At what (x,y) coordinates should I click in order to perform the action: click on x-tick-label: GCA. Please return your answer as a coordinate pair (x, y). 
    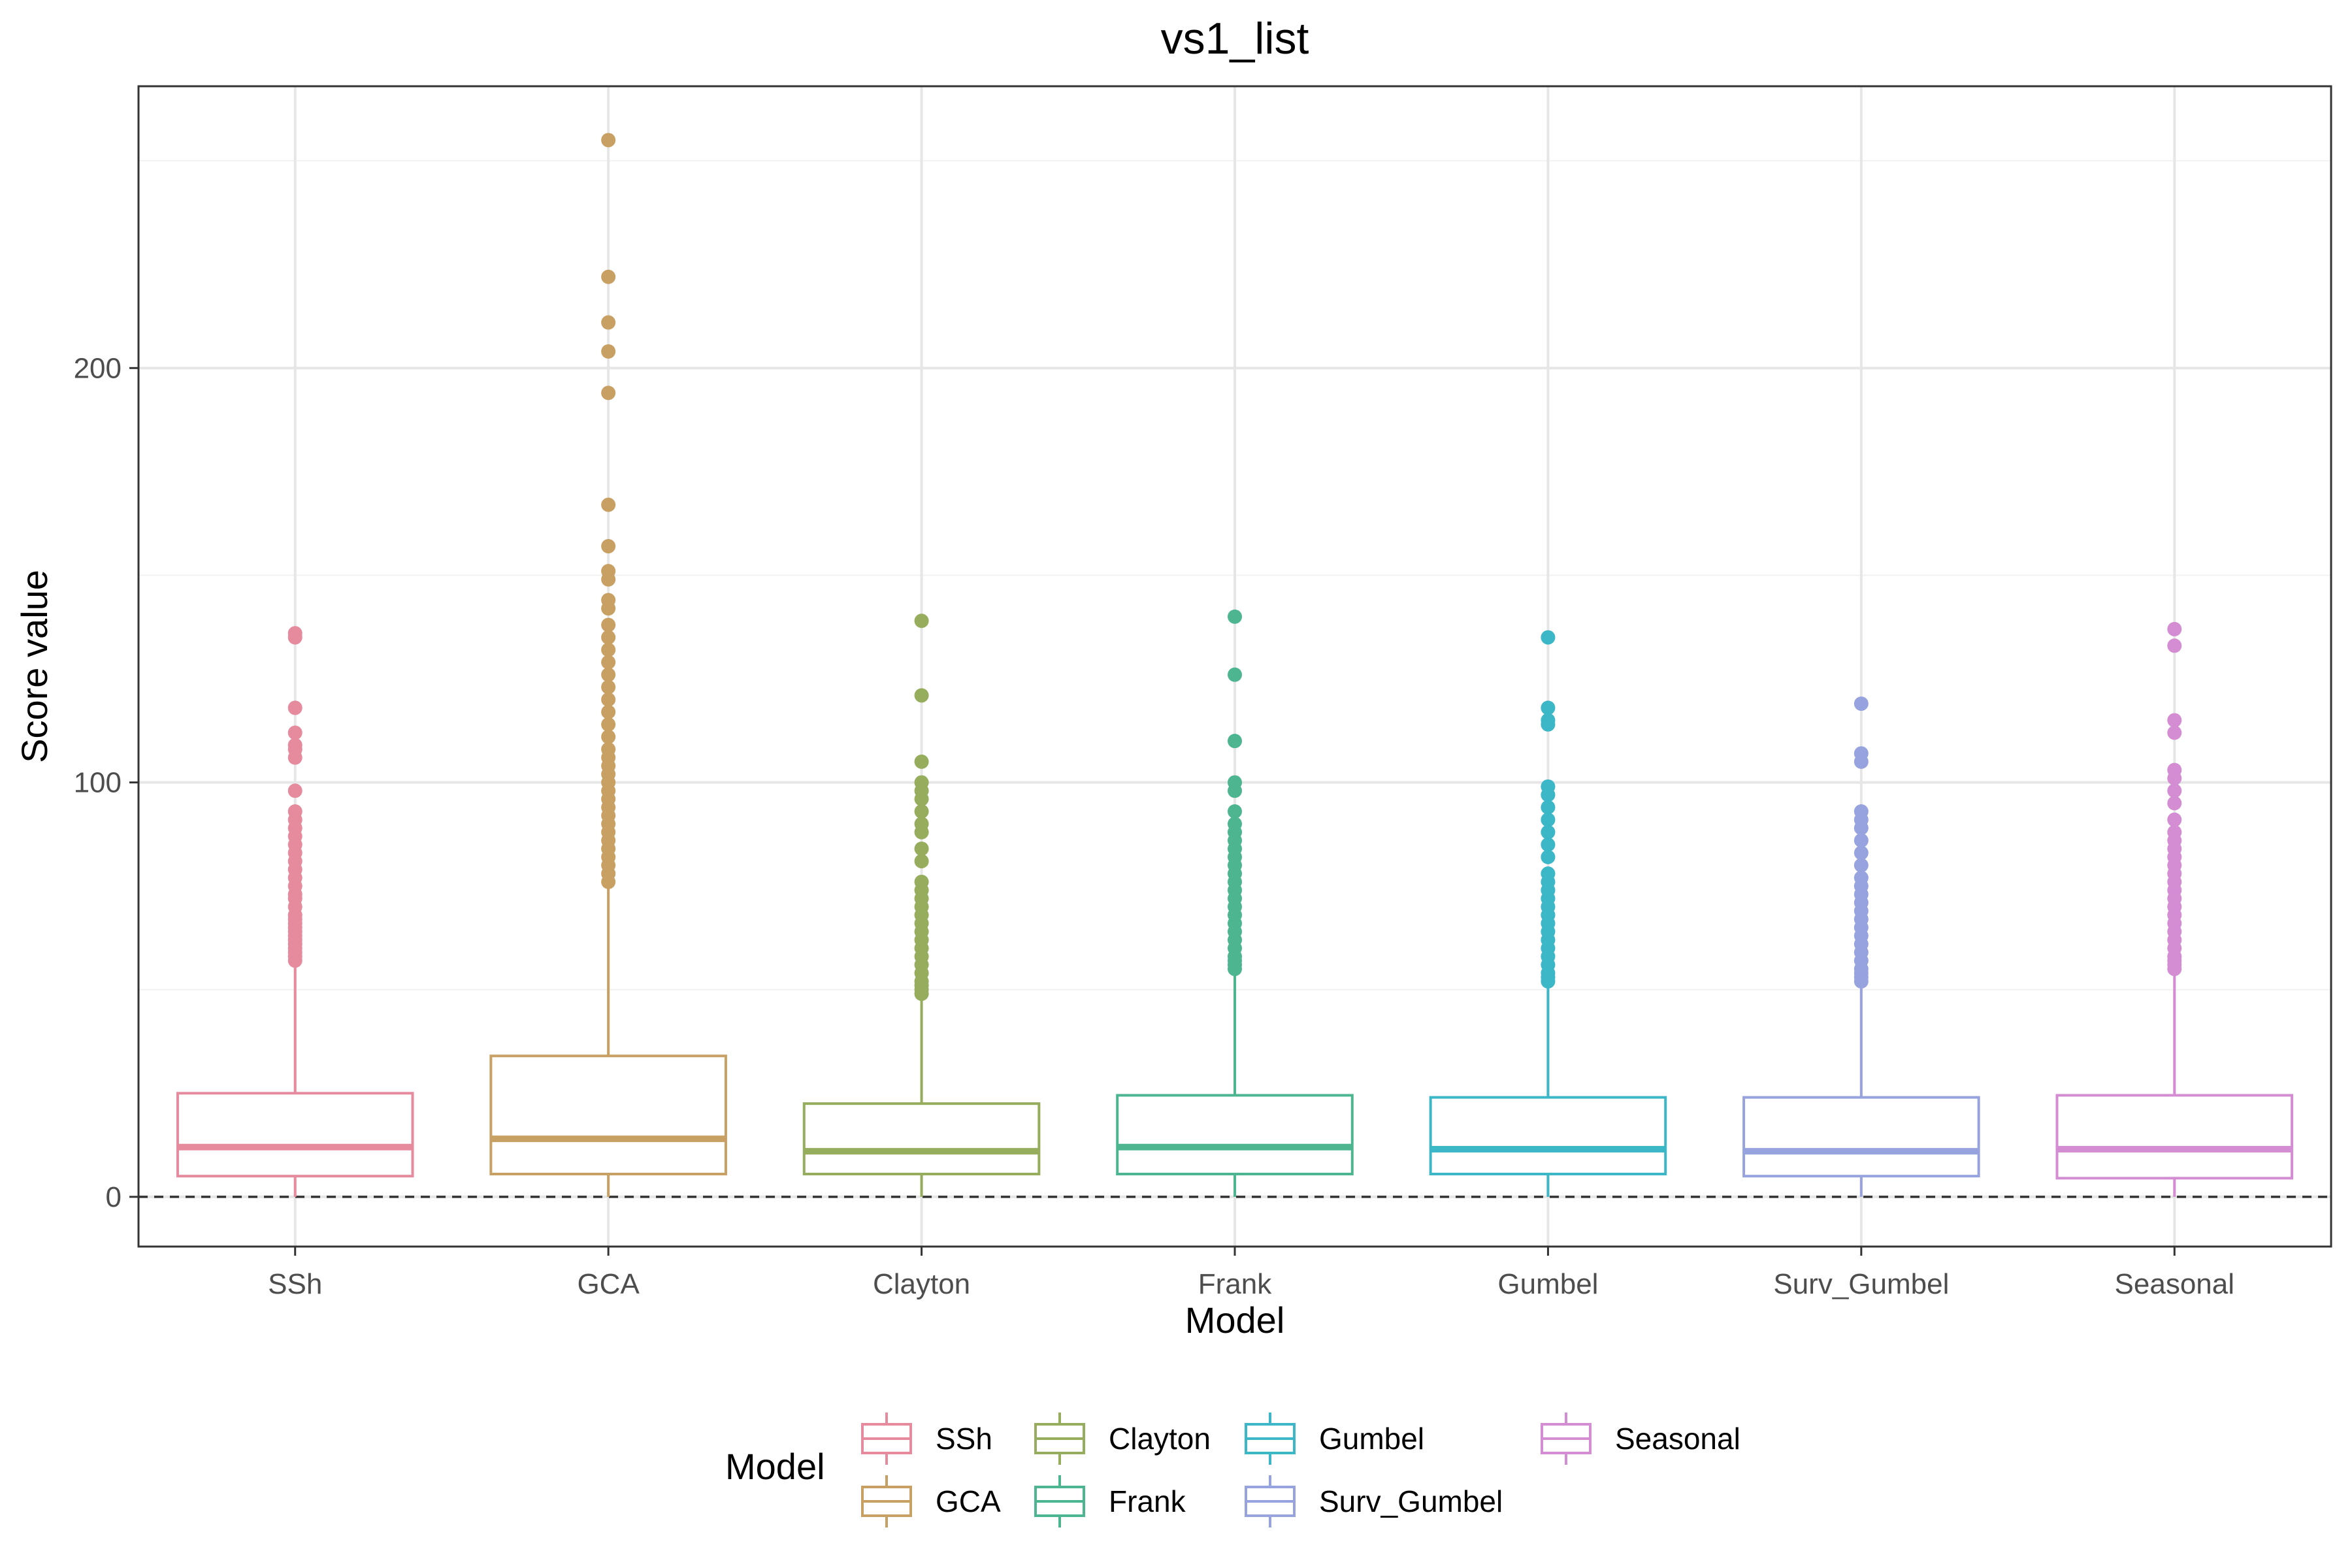
    Looking at the image, I should click on (608, 1284).